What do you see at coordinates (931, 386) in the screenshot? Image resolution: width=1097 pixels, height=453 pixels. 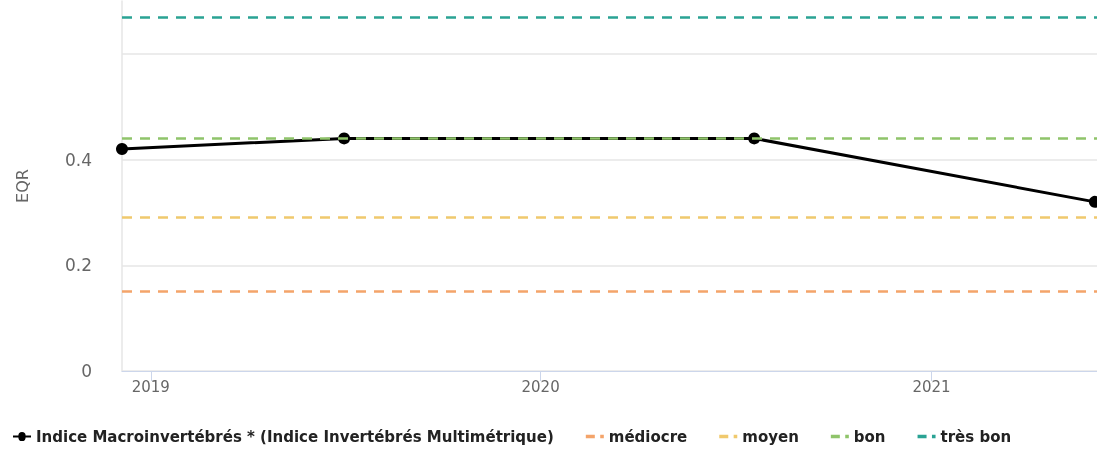 I see `x-tick-label: 2021` at bounding box center [931, 386].